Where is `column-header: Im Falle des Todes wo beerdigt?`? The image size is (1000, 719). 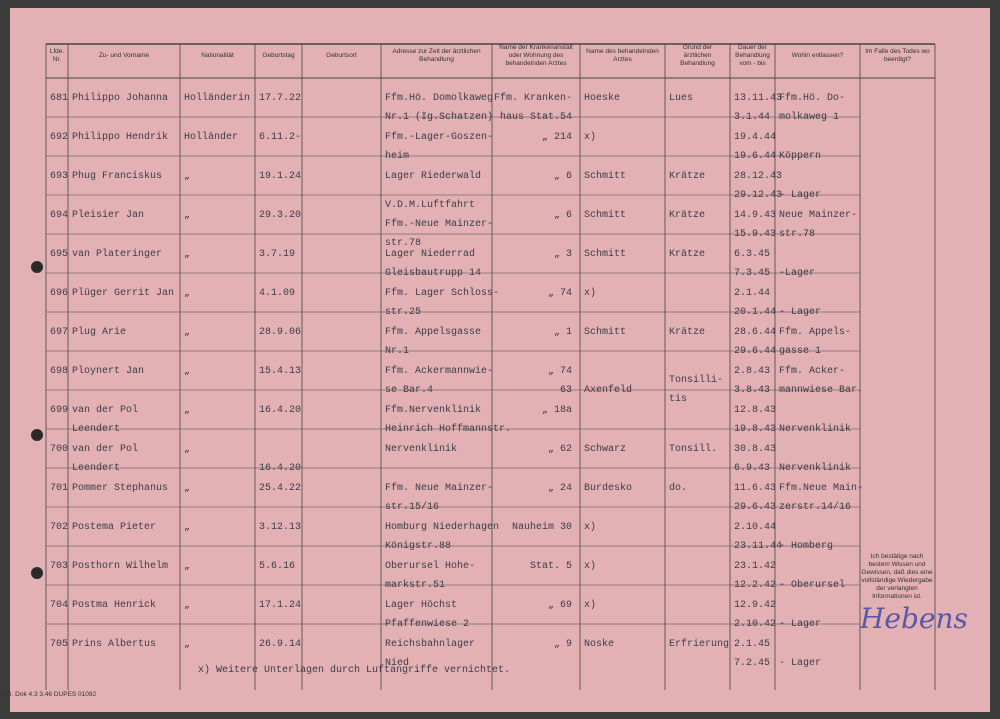 column-header: Im Falle des Todes wo beerdigt? is located at coordinates (897, 55).